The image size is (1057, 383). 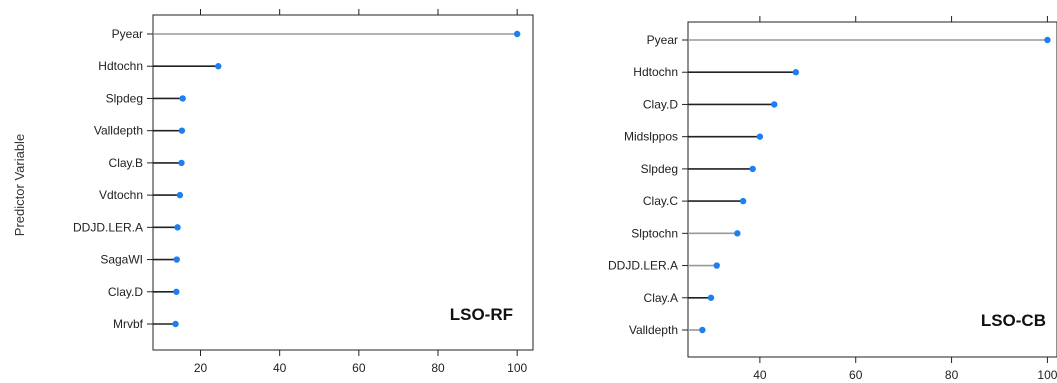 I want to click on category-label: Clay.B, so click(x=126, y=163).